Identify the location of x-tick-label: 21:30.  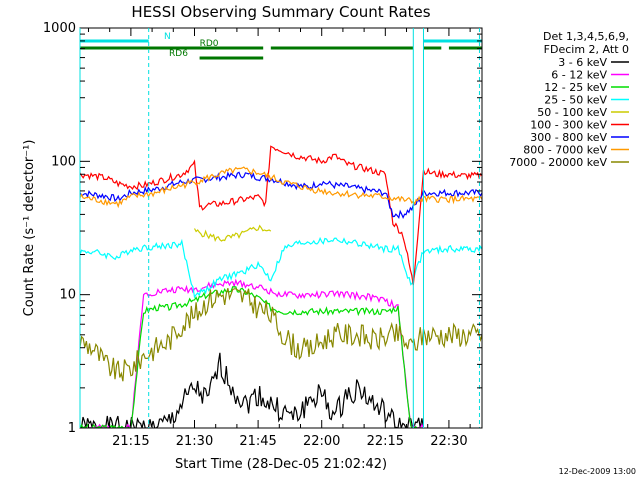
(194, 441).